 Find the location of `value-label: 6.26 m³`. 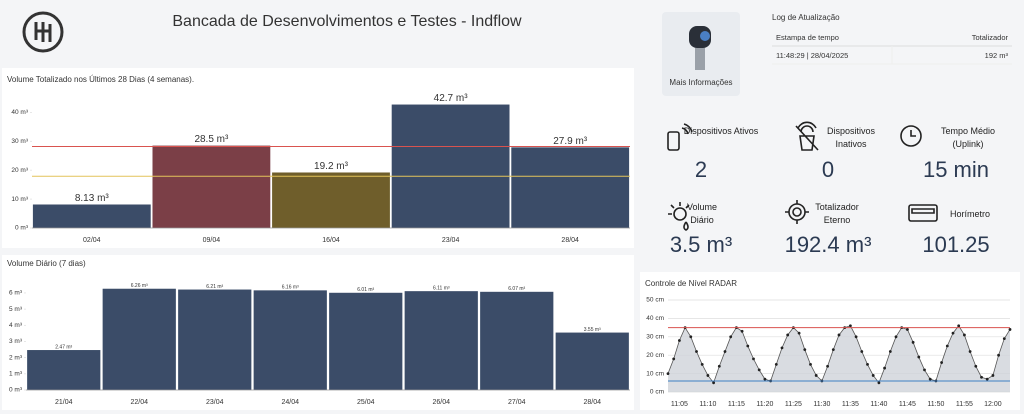

value-label: 6.26 m³ is located at coordinates (139, 286).